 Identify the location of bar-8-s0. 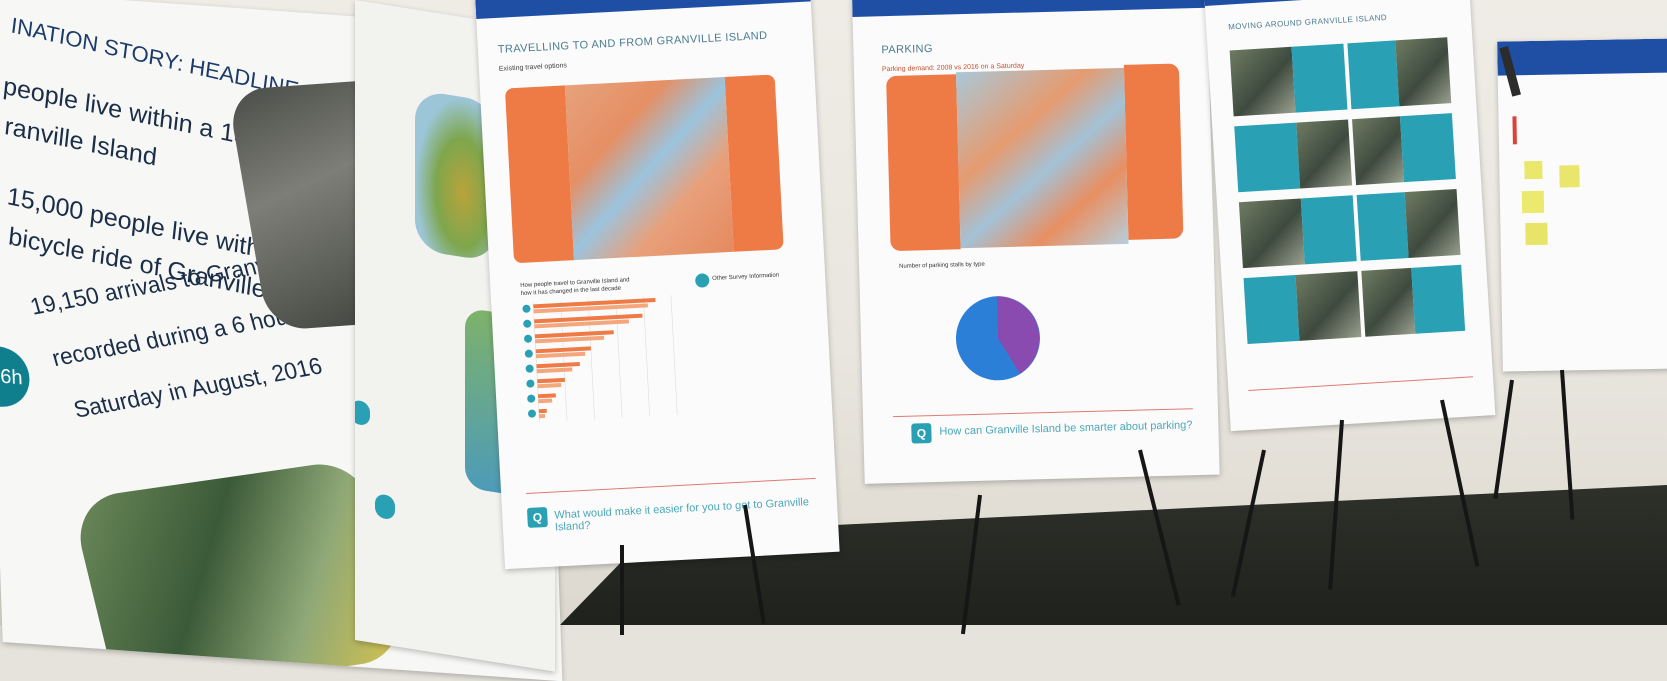
(542, 411).